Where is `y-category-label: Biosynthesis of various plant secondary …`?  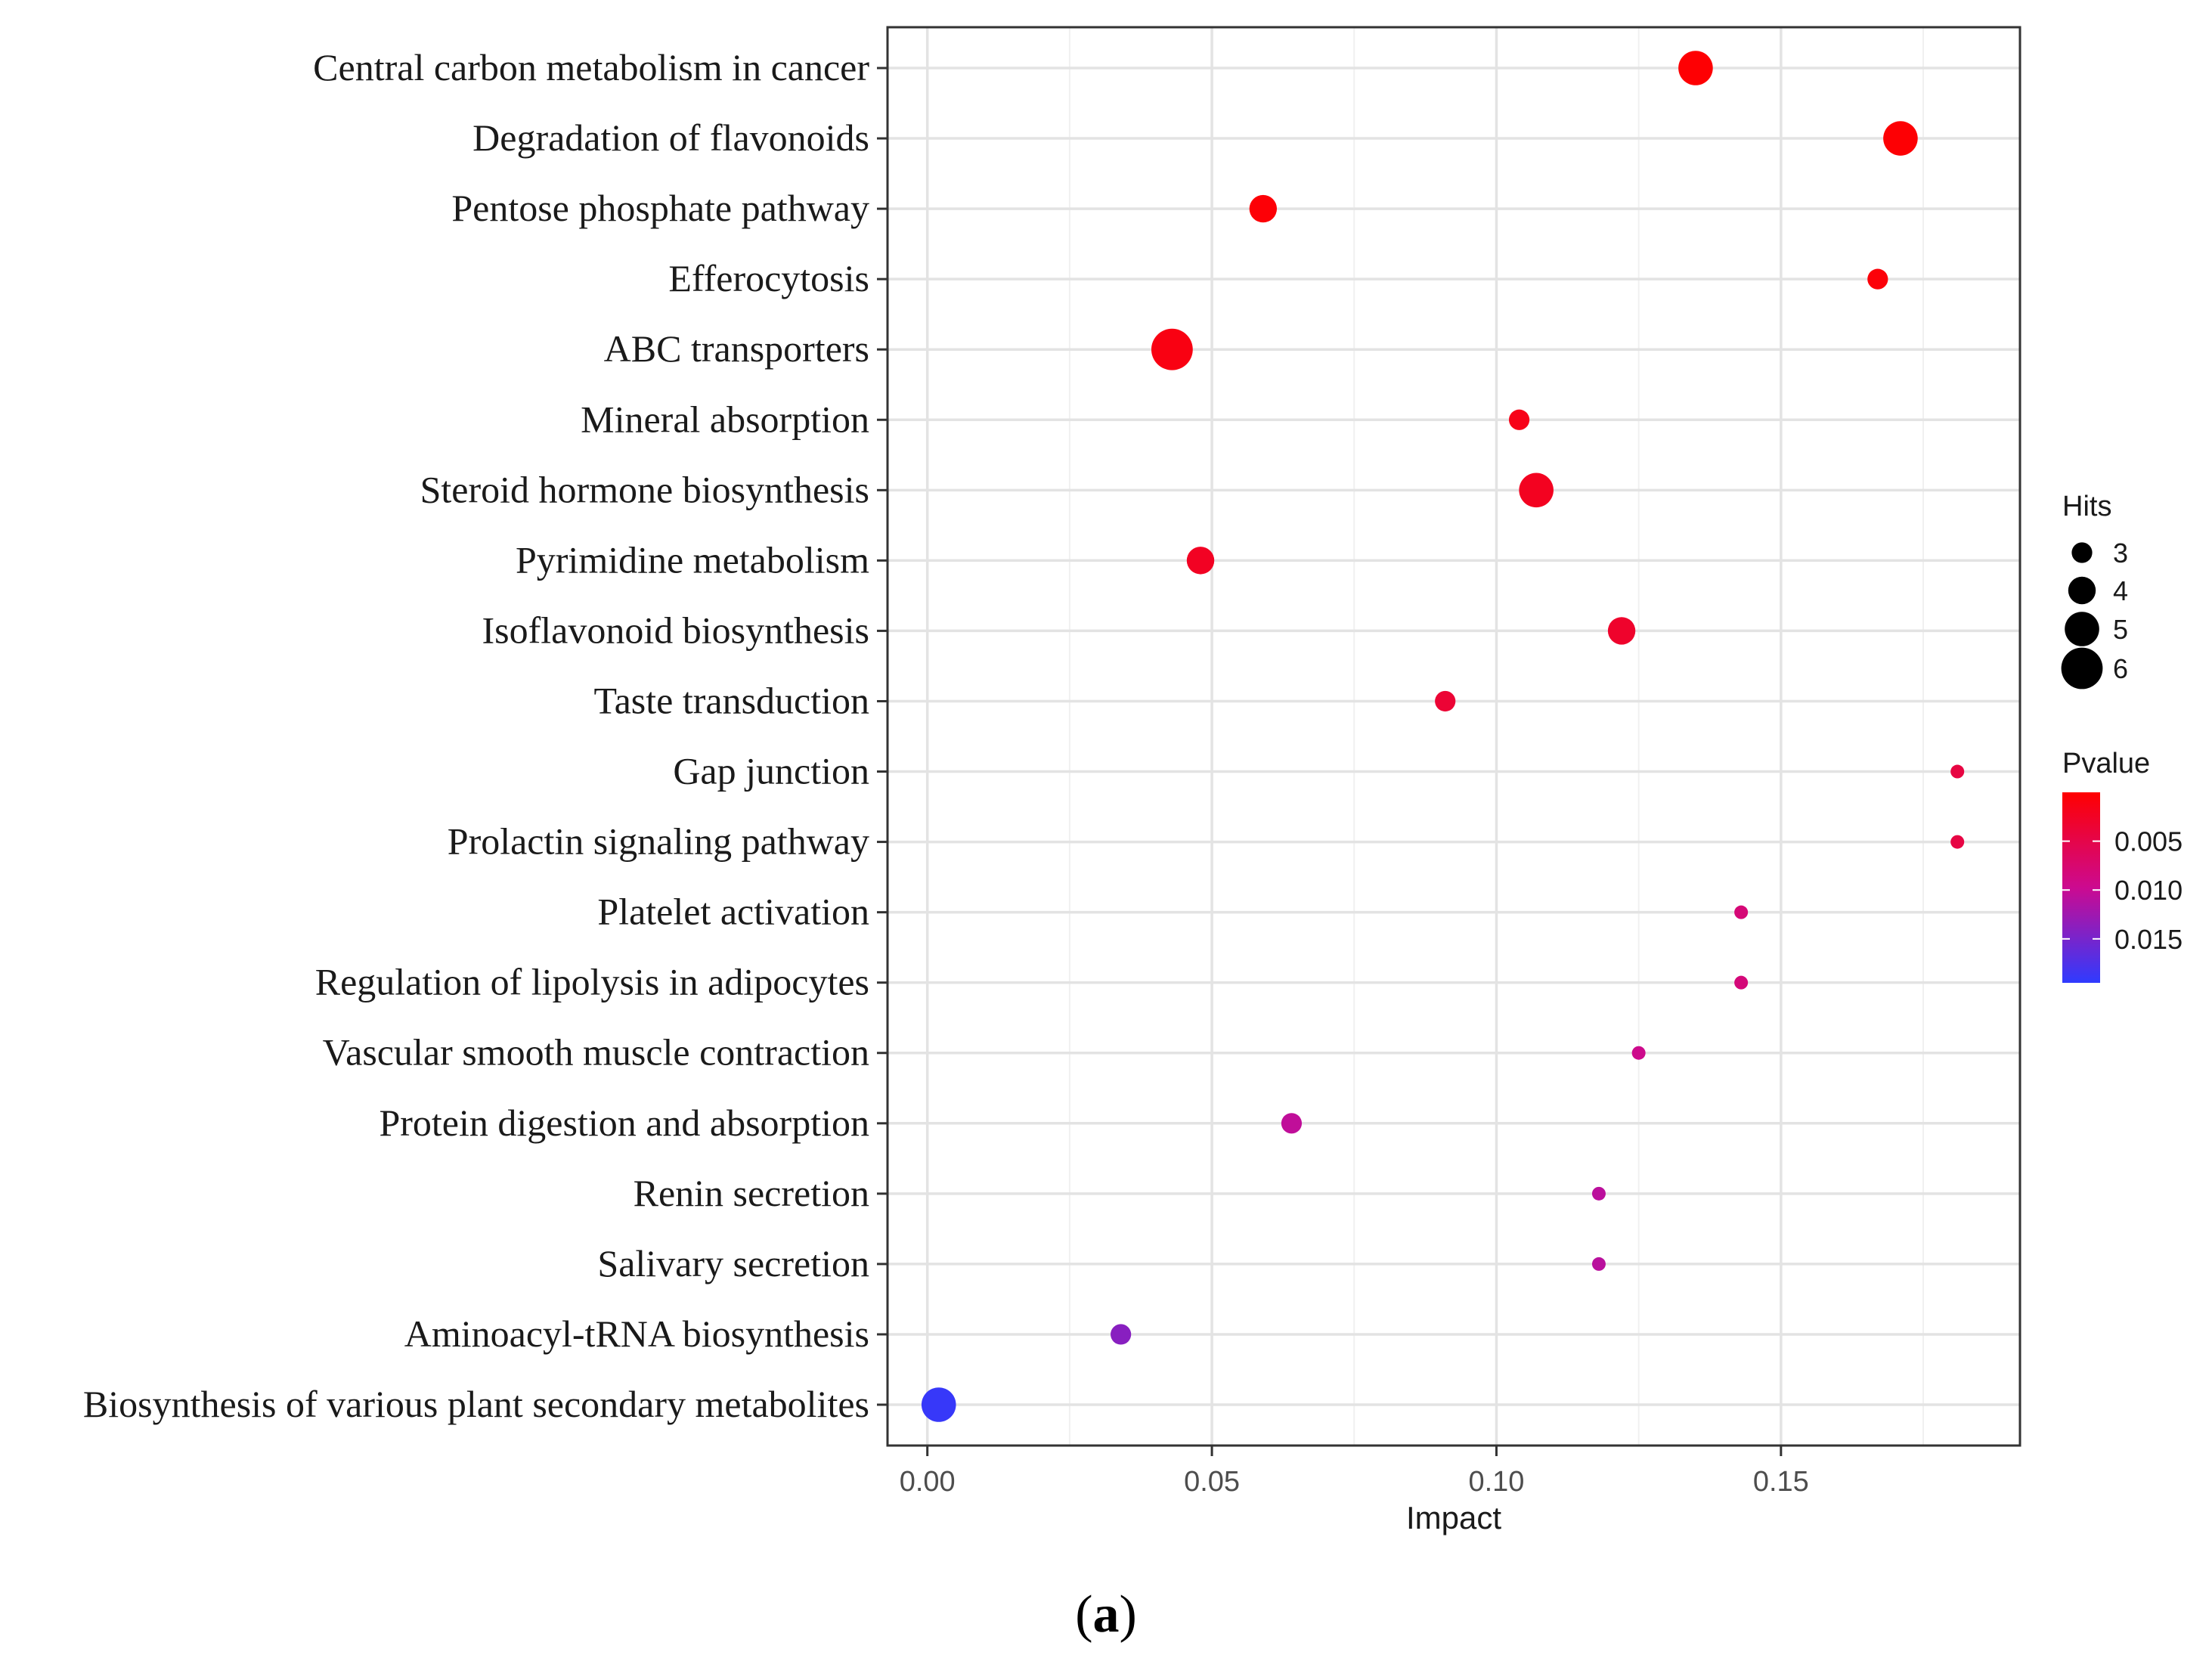 y-category-label: Biosynthesis of various plant secondary … is located at coordinates (476, 1404).